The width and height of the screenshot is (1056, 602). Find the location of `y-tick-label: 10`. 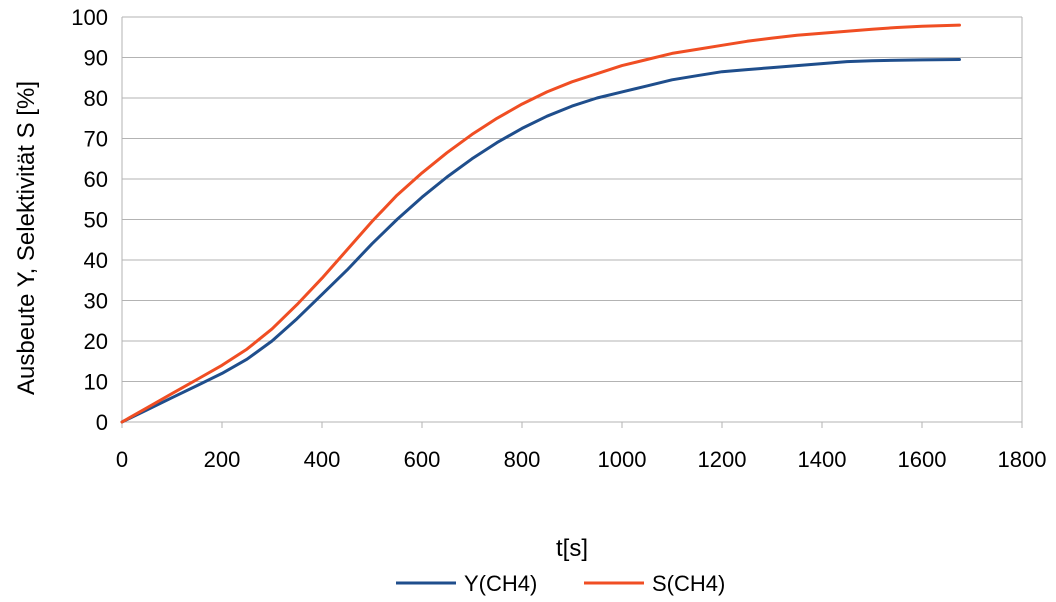

y-tick-label: 10 is located at coordinates (96, 382).